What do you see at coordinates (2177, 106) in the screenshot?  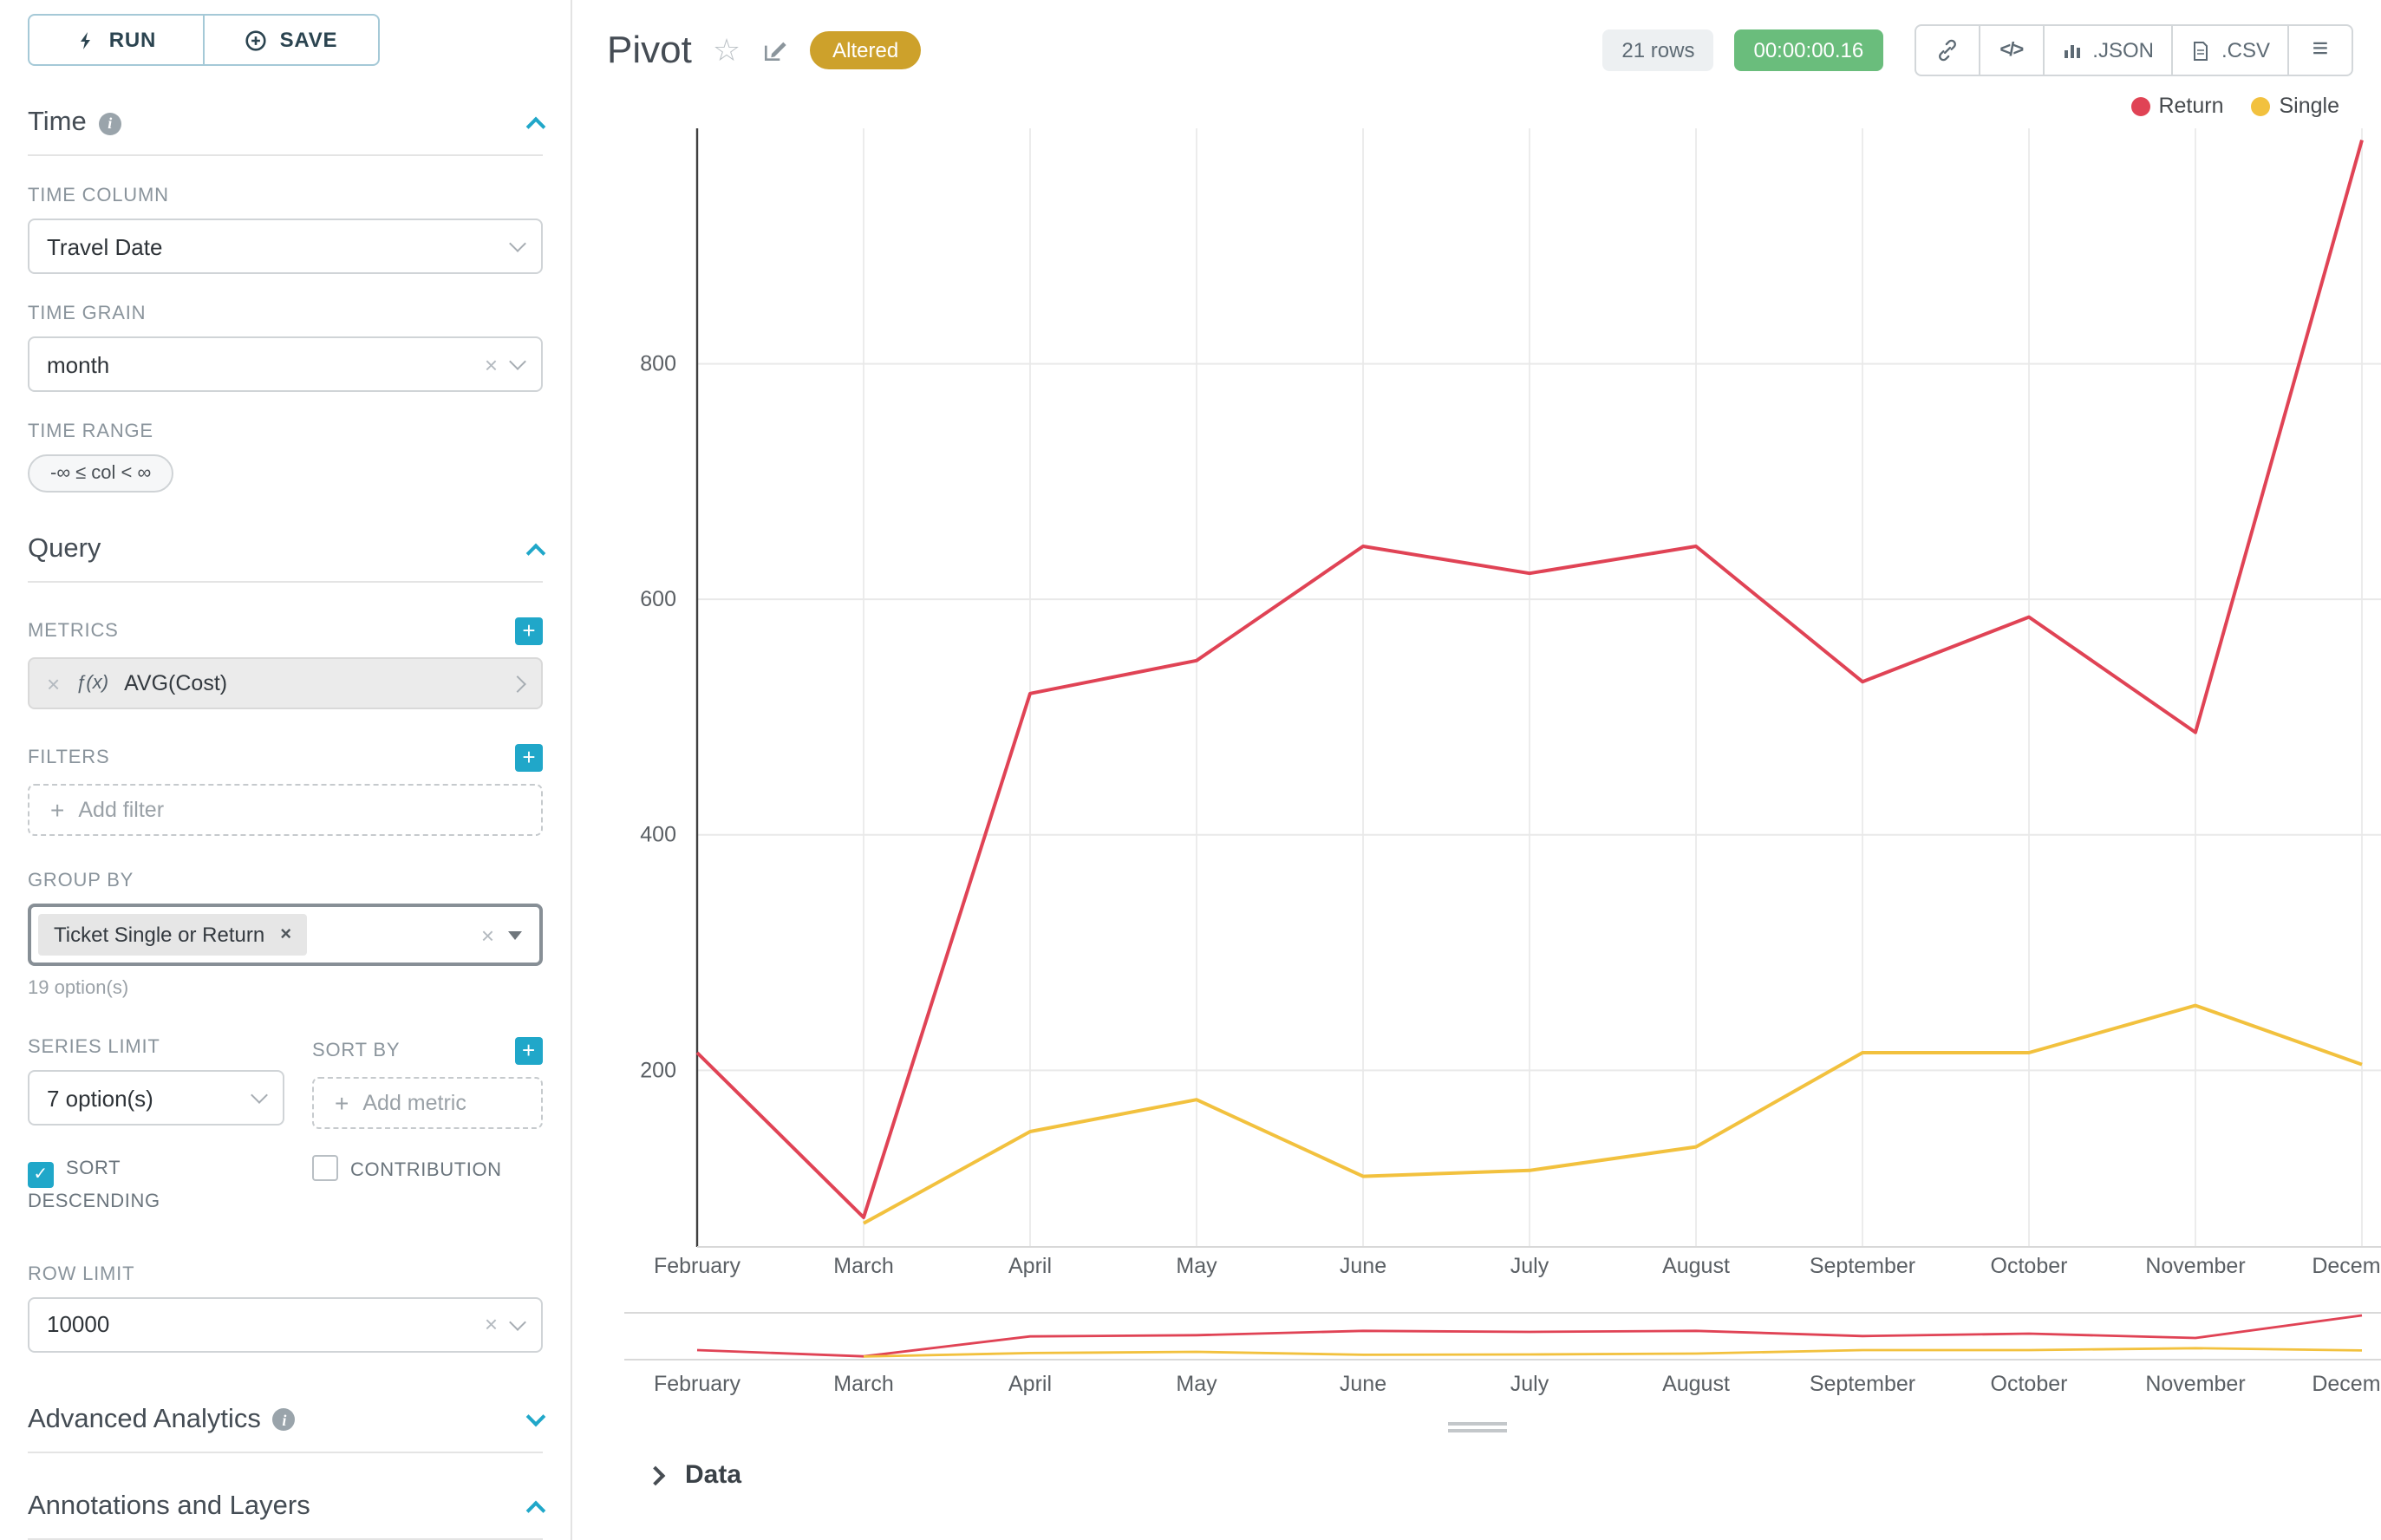 I see `legend-item-return: Return` at bounding box center [2177, 106].